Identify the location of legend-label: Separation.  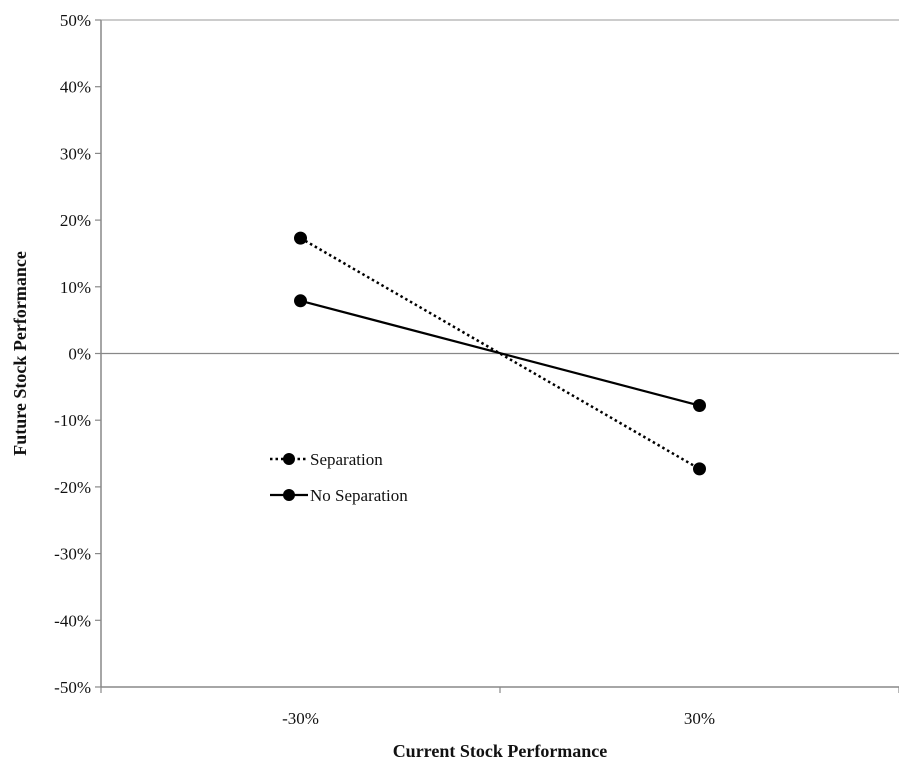
(346, 459).